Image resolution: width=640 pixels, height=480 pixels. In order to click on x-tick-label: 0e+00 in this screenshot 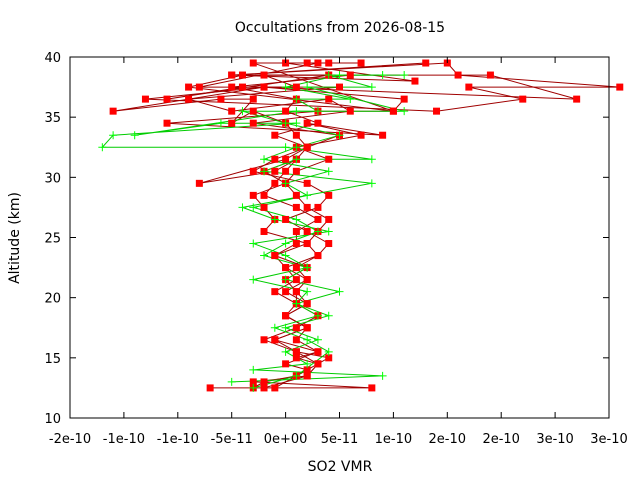, I will do `click(286, 439)`.